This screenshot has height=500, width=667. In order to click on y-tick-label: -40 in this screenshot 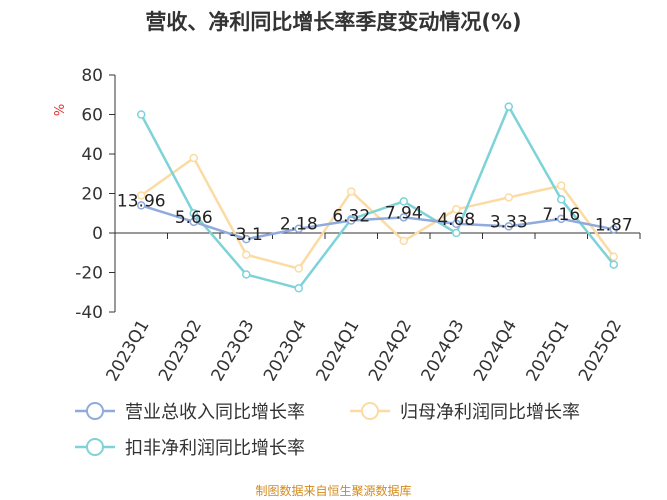, I will do `click(89, 313)`.